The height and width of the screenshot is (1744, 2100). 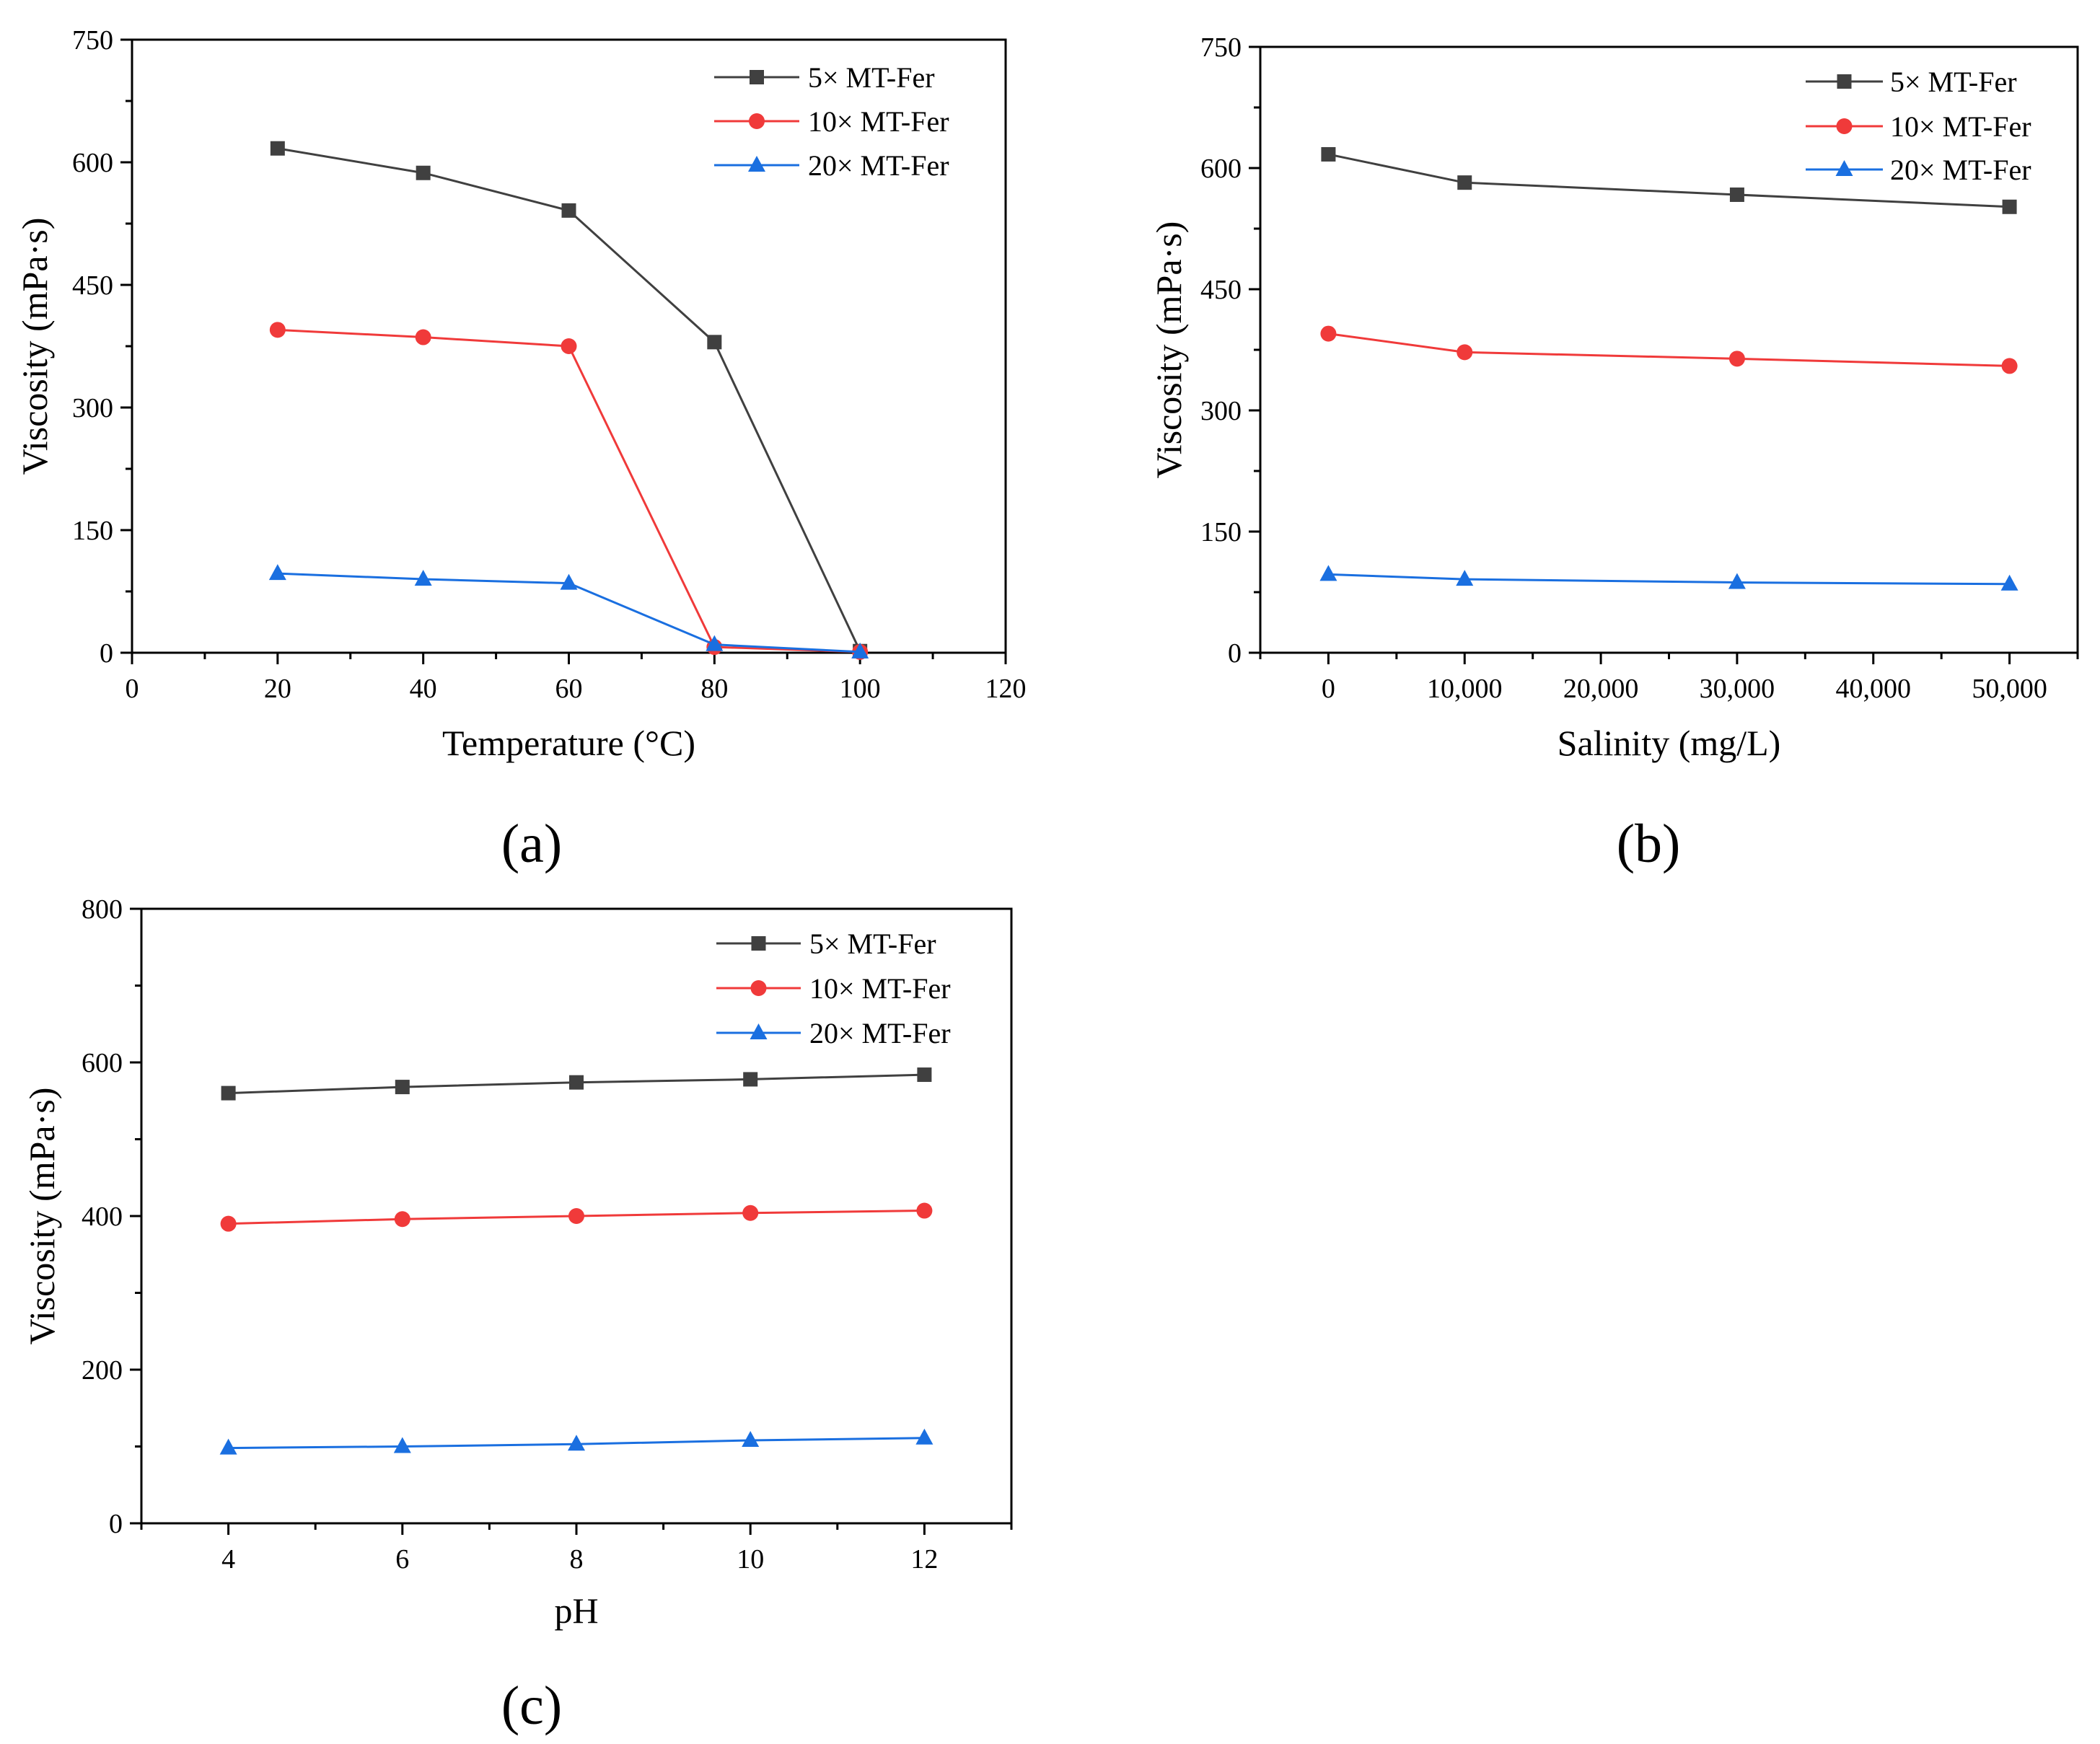 I want to click on x-tick-label: 12, so click(x=924, y=1560).